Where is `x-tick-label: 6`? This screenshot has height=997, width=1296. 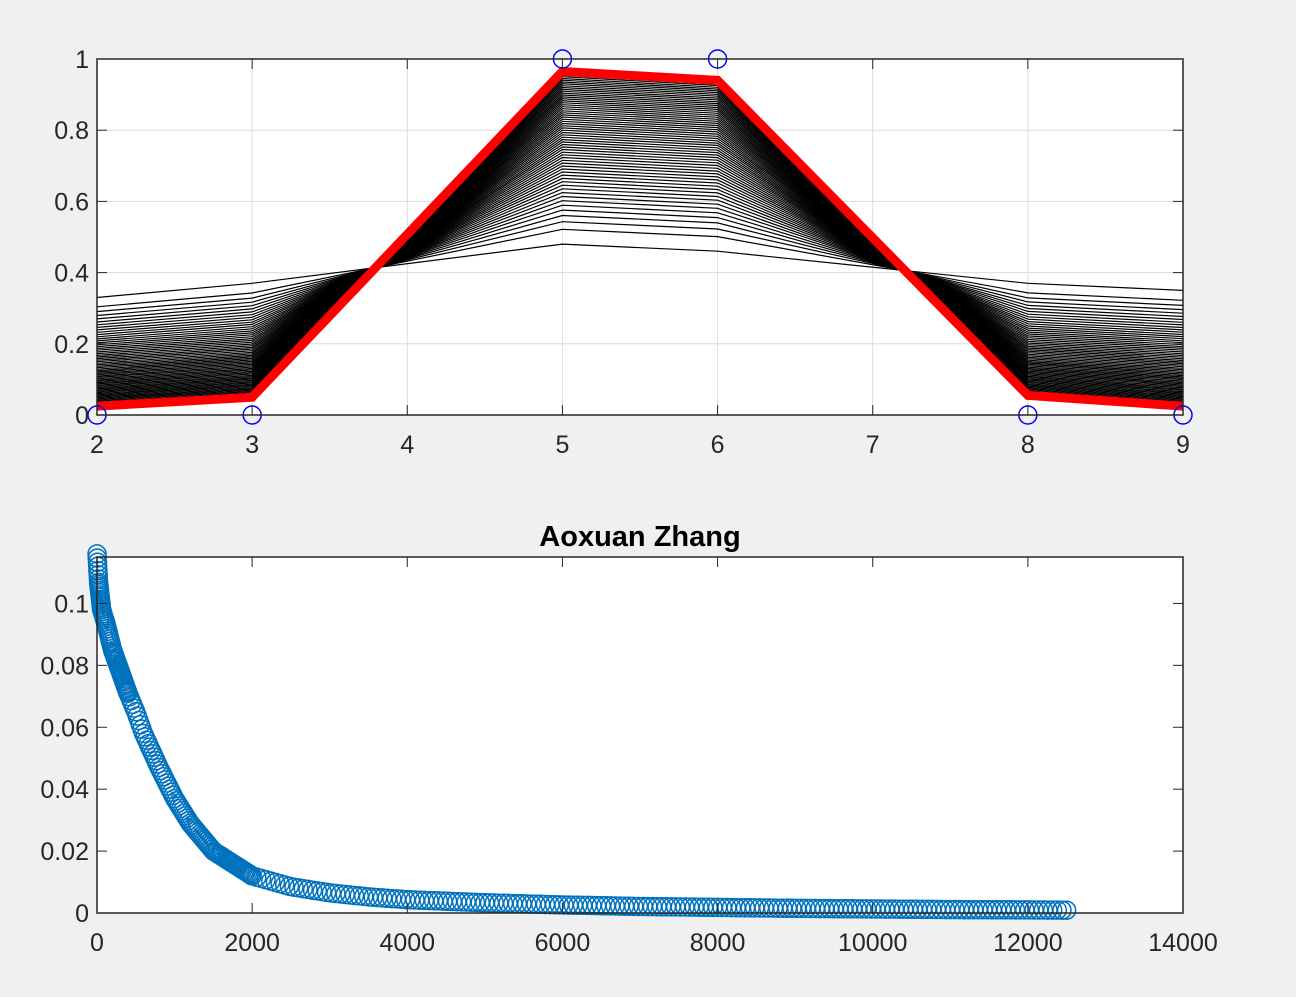
x-tick-label: 6 is located at coordinates (718, 445).